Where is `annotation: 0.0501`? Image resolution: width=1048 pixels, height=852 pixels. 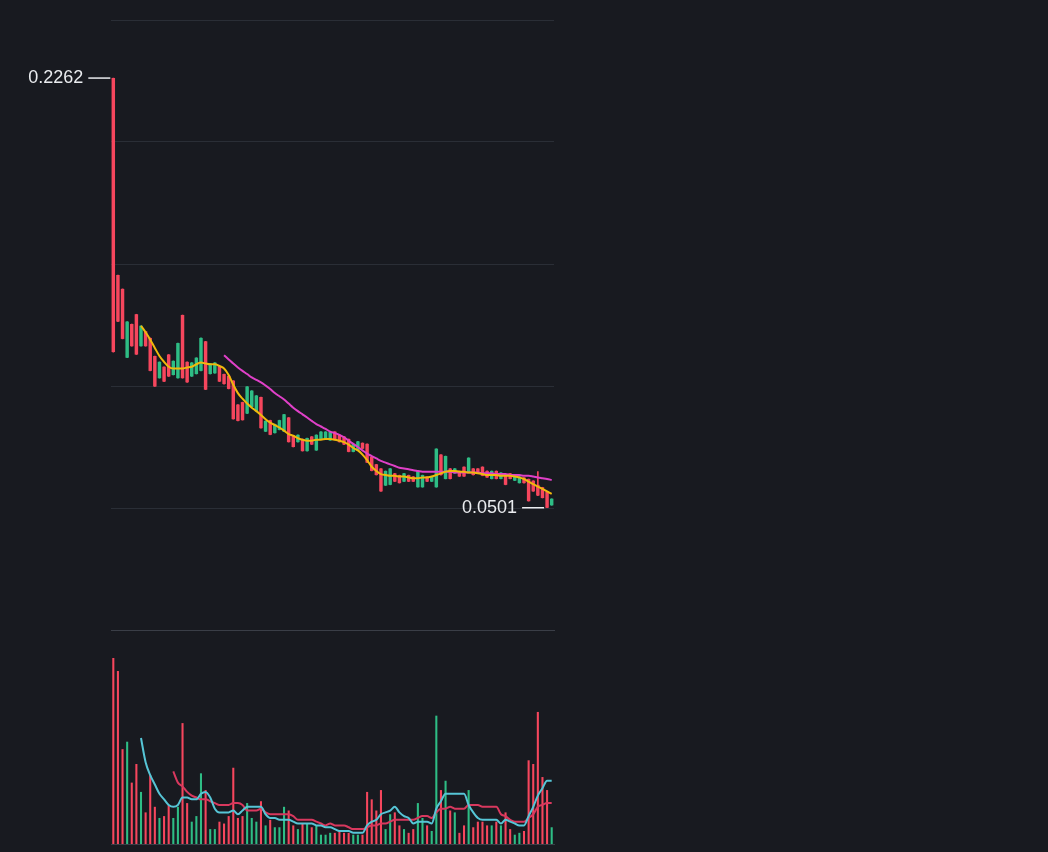
annotation: 0.0501 is located at coordinates (490, 506).